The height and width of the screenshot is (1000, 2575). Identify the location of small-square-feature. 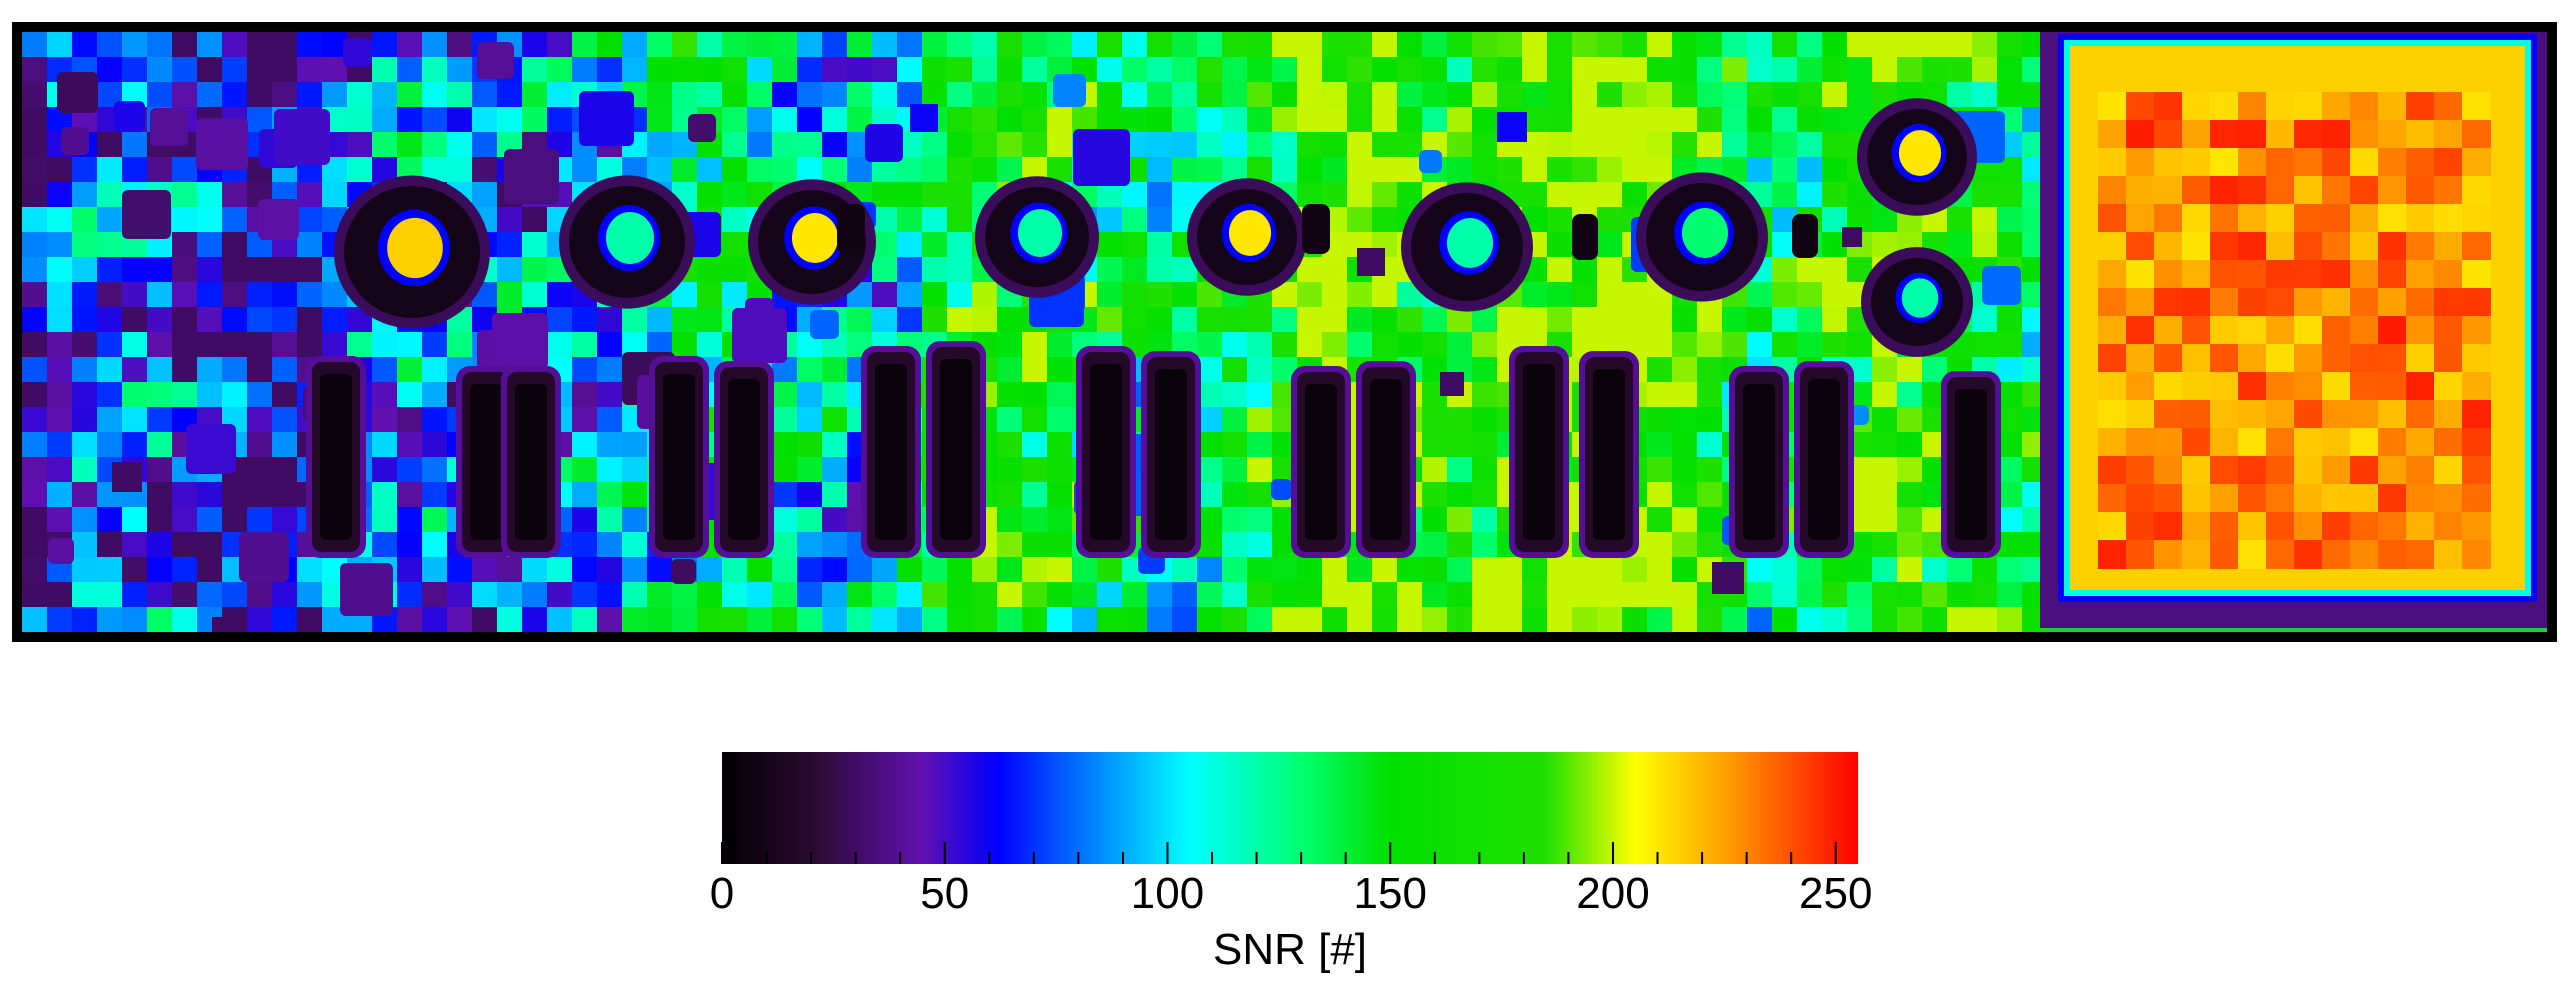
(226, 624).